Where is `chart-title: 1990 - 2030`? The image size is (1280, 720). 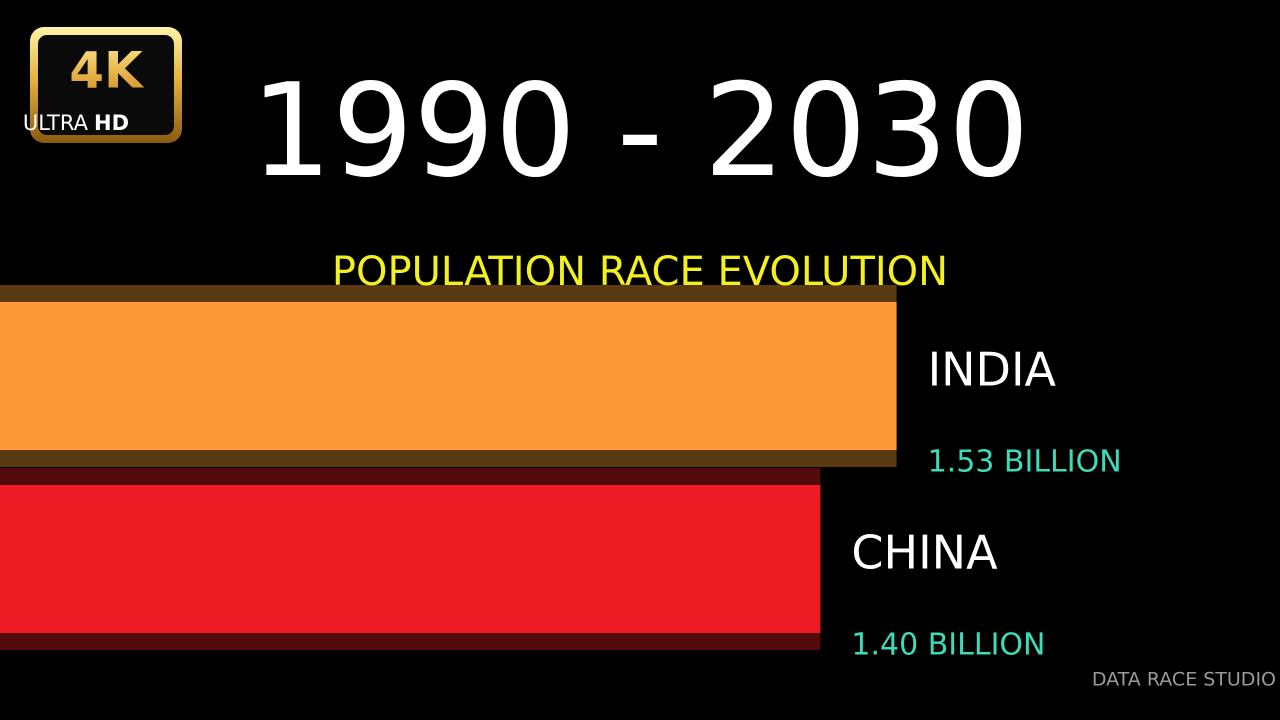 chart-title: 1990 - 2030 is located at coordinates (639, 131).